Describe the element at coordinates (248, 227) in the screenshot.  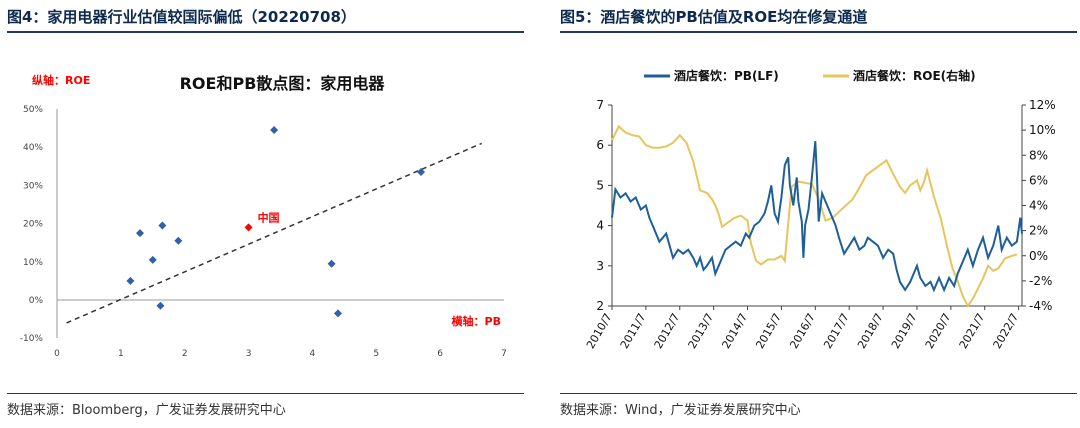
I see `highlight-point-china` at that location.